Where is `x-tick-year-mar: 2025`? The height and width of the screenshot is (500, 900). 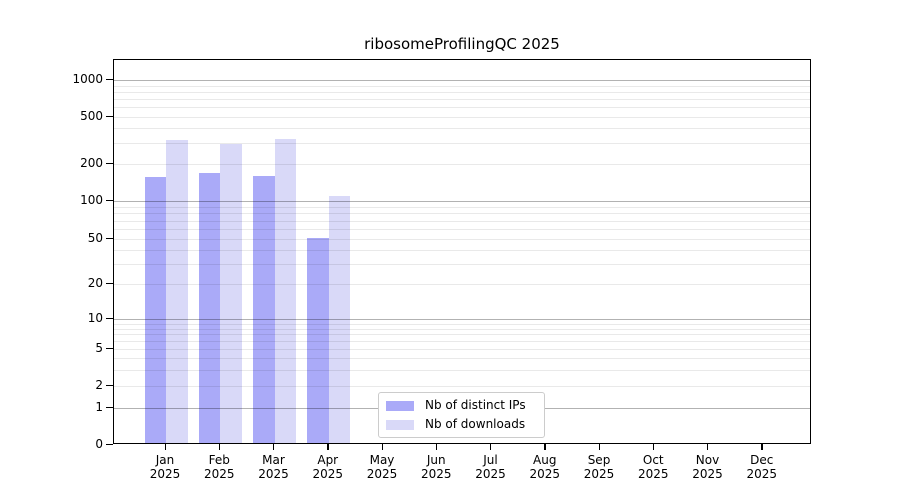 x-tick-year-mar: 2025 is located at coordinates (273, 474).